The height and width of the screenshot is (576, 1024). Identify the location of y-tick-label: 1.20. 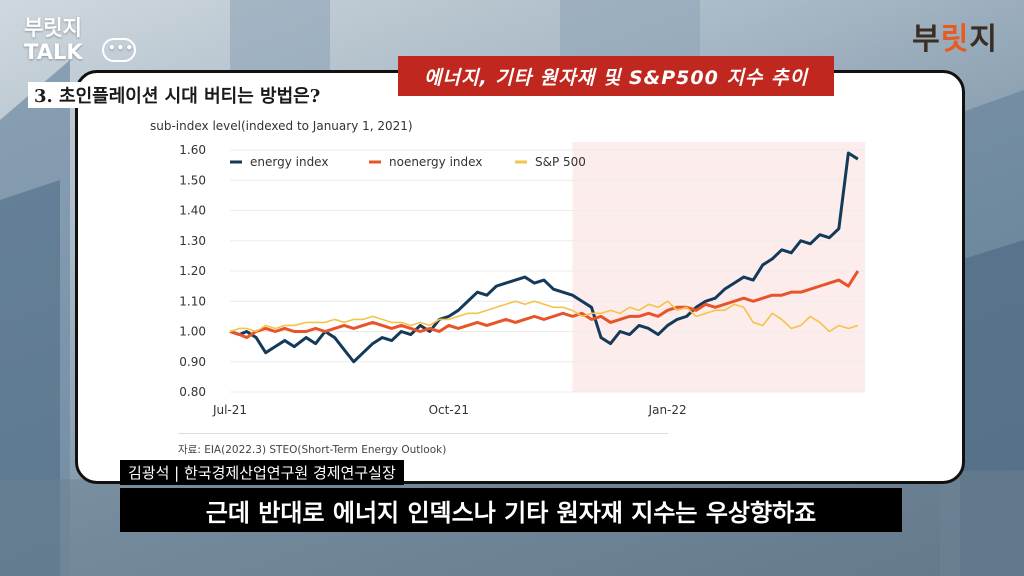
(192, 271).